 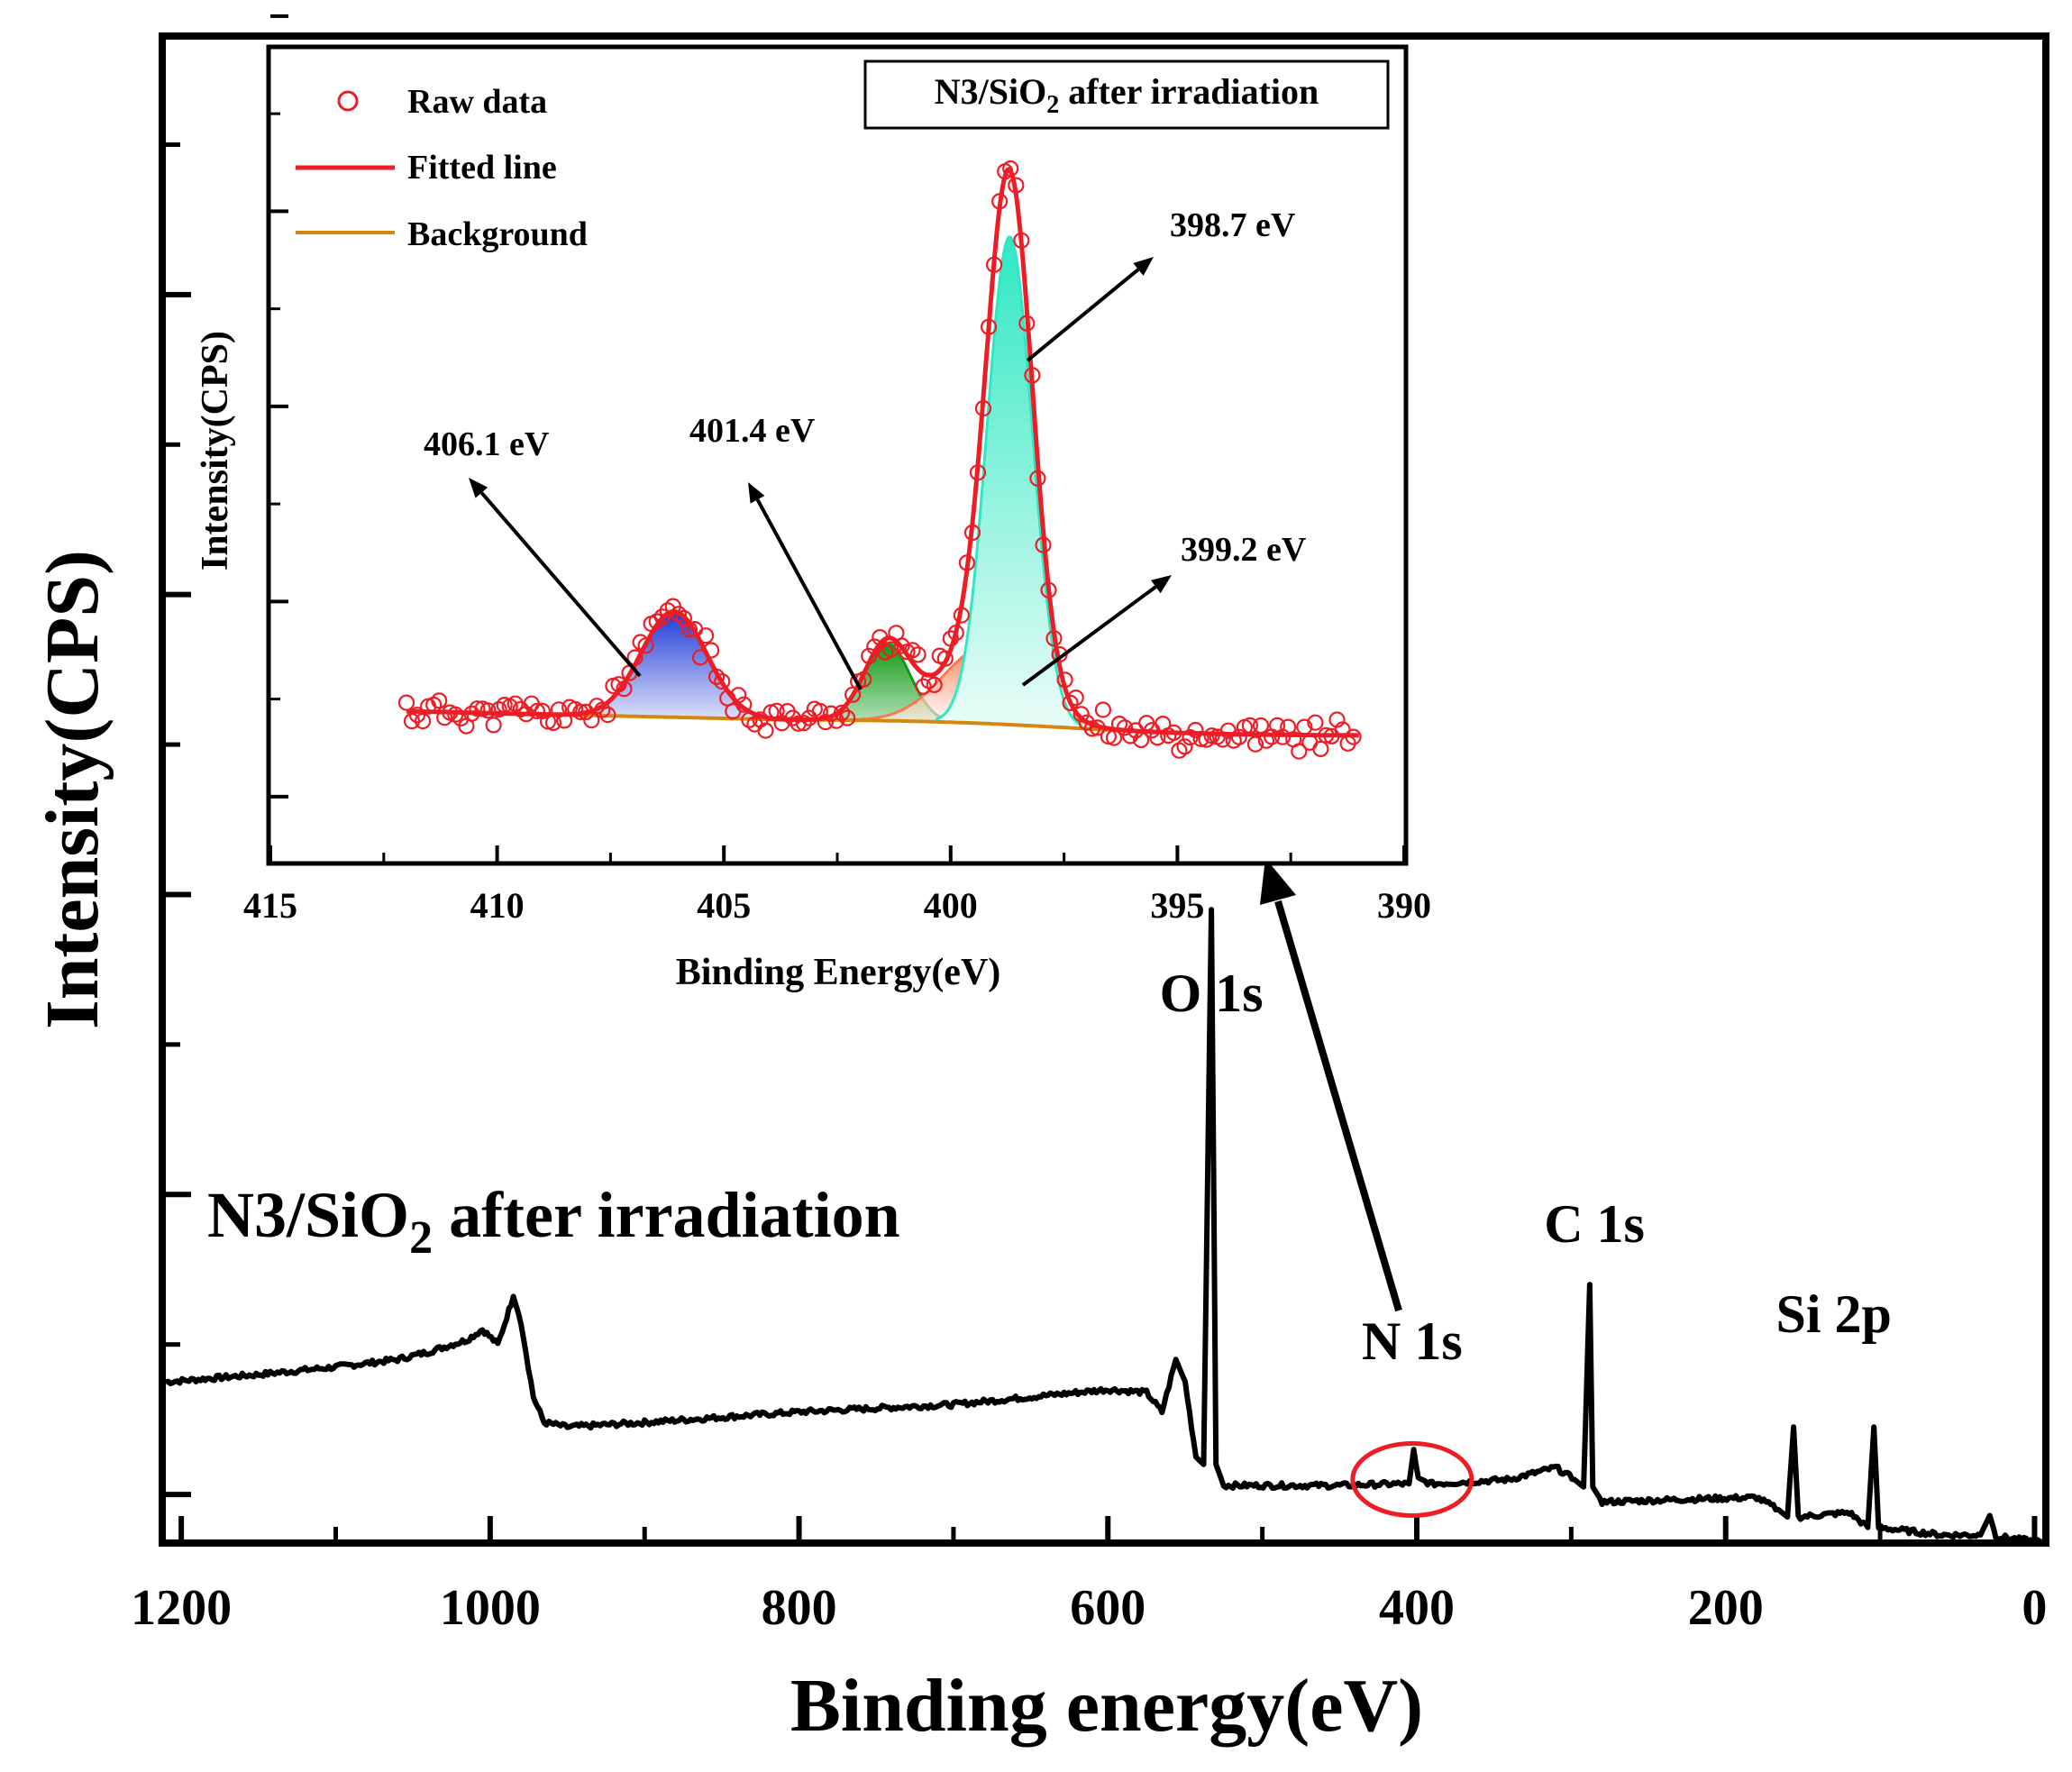 I want to click on inset-title: N3/SiO2 after irradiation, so click(x=1127, y=95).